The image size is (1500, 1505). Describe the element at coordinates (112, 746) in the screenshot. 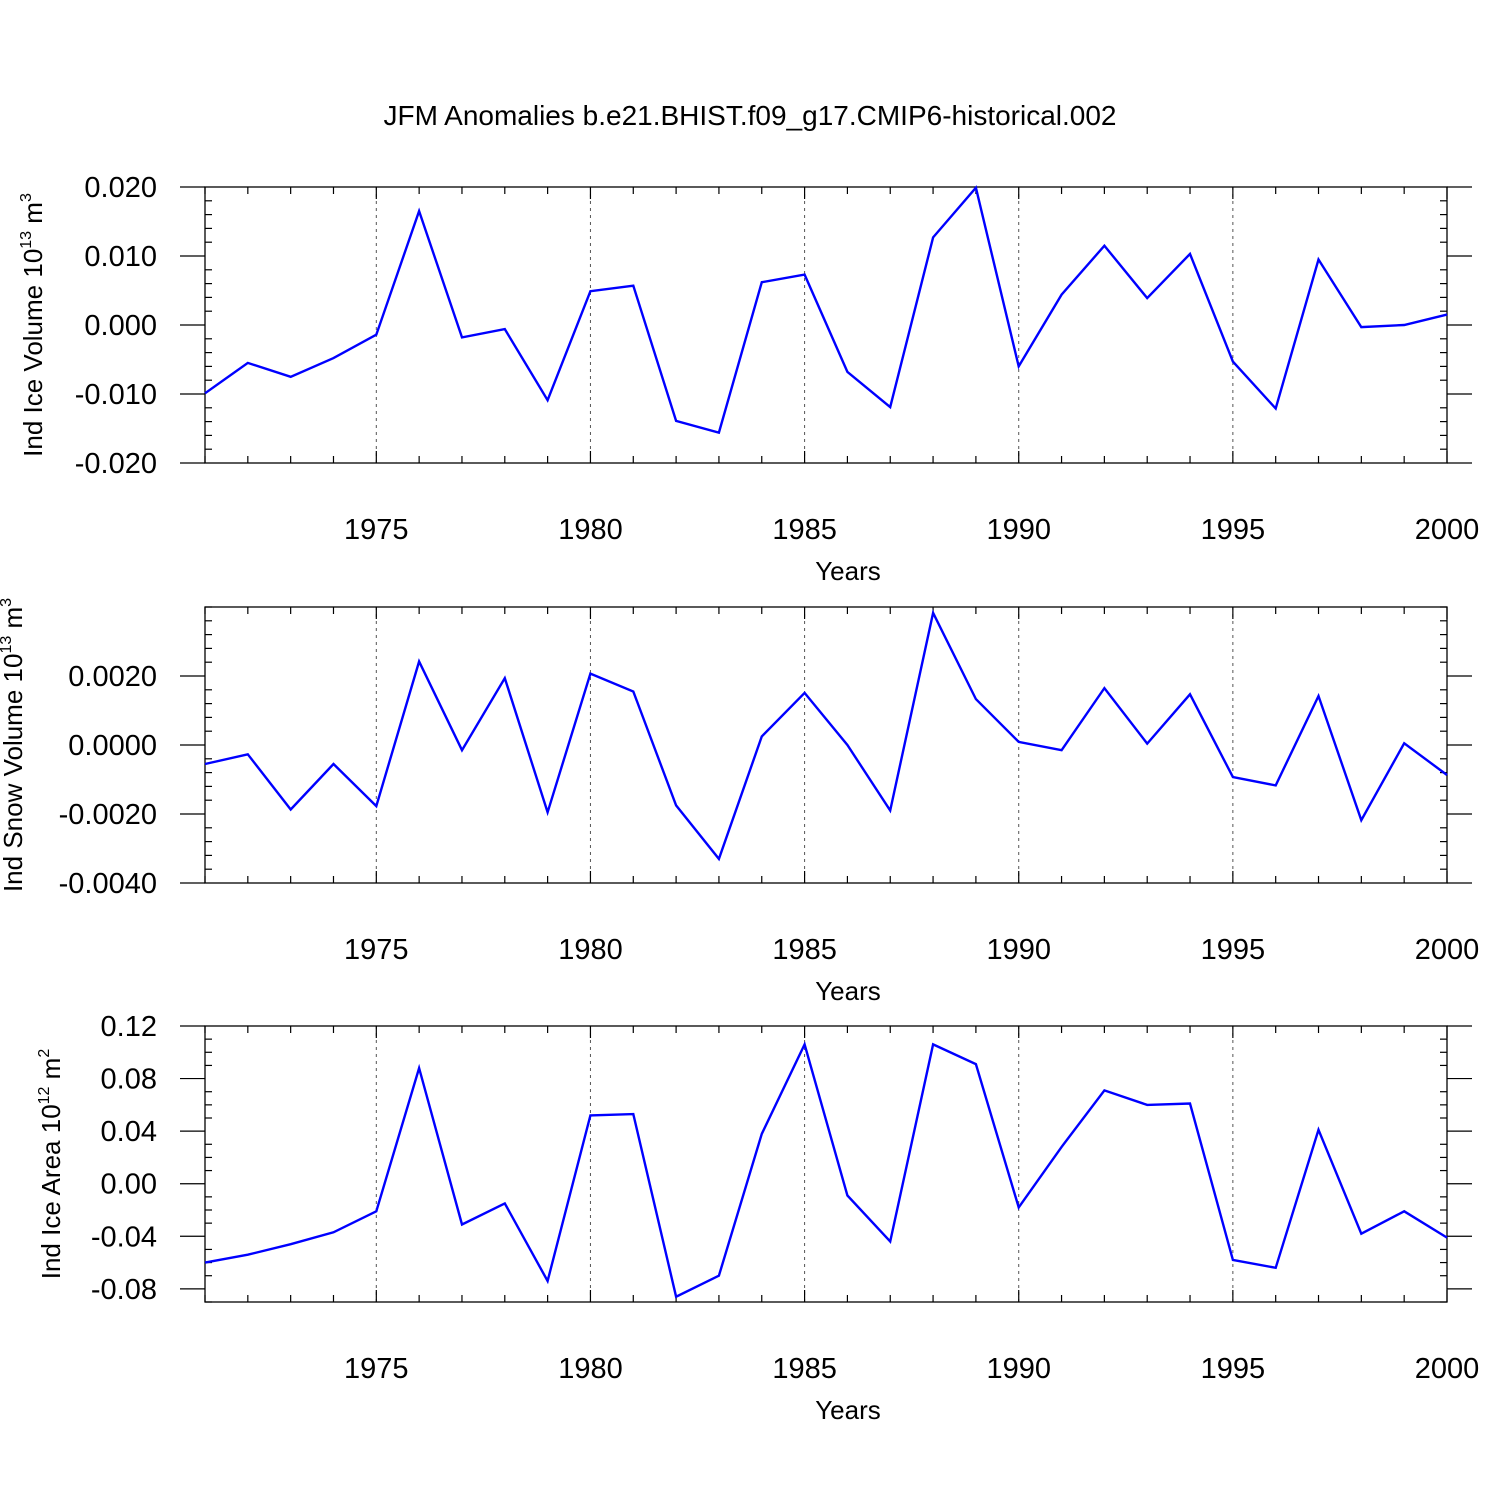

I see `y-tick-label: 0.0000` at that location.